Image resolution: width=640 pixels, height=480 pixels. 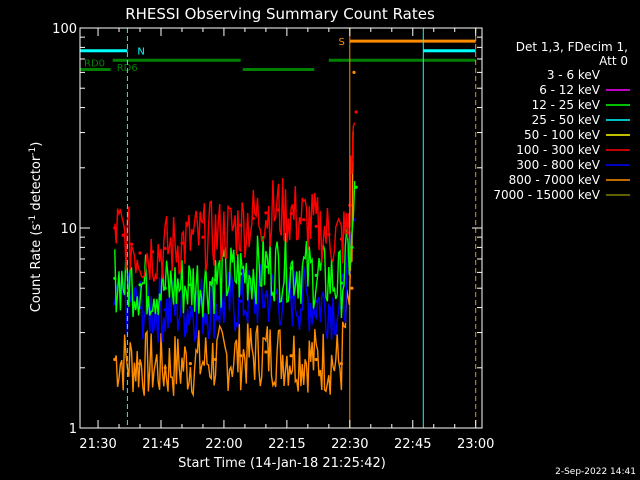 I want to click on flag-s: S, so click(x=407, y=42).